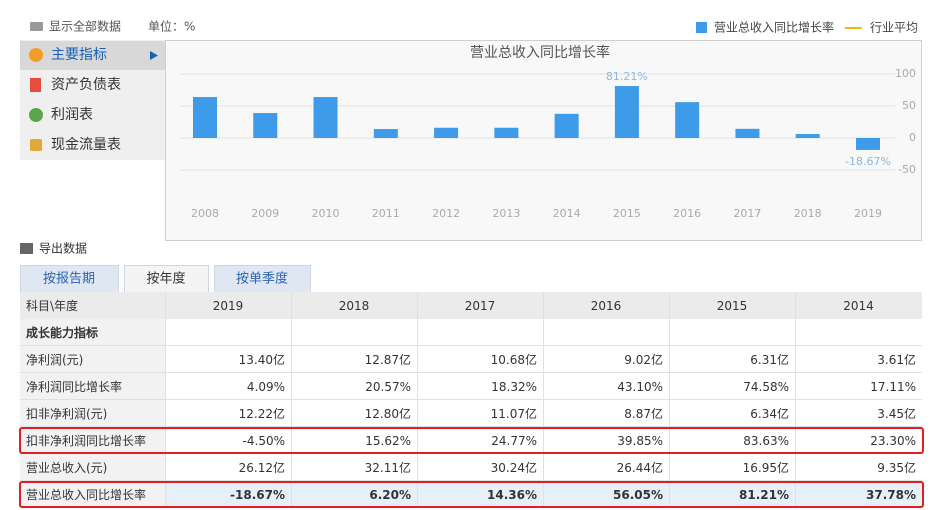 The height and width of the screenshot is (510, 940). I want to click on x-tick-label: 2011, so click(386, 213).